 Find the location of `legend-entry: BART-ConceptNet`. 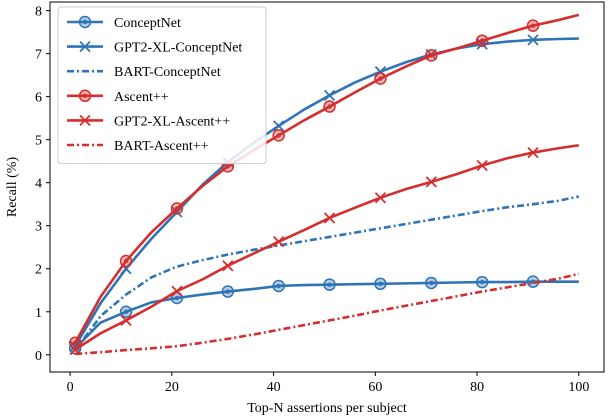

legend-entry: BART-ConceptNet is located at coordinates (144, 72).